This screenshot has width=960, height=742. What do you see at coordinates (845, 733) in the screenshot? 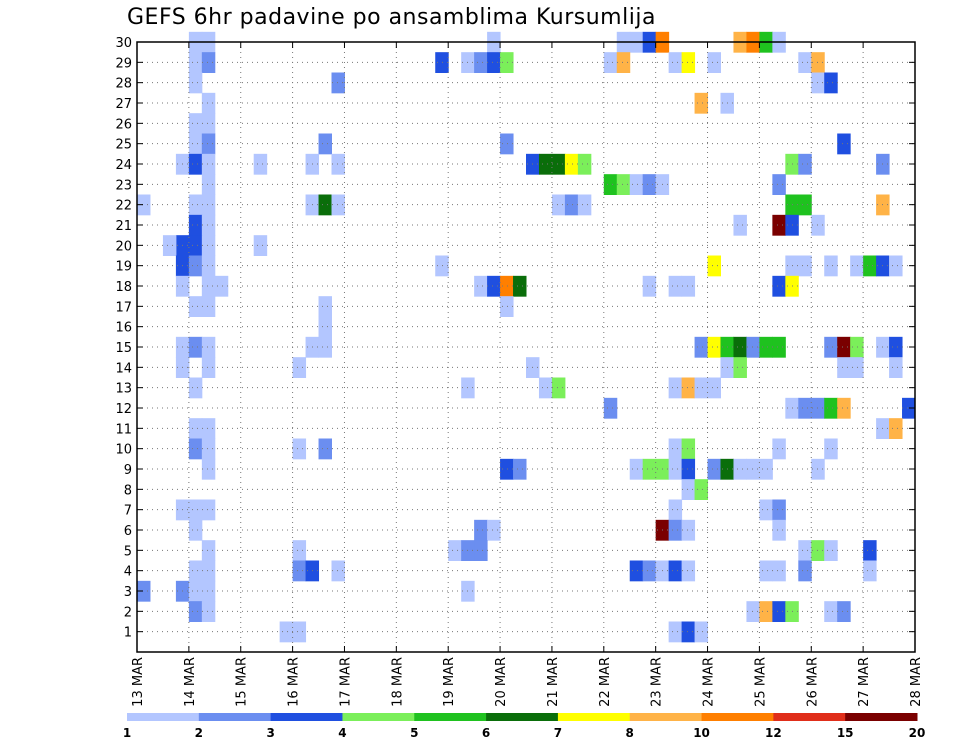
I see `colorbar-label: 15` at bounding box center [845, 733].